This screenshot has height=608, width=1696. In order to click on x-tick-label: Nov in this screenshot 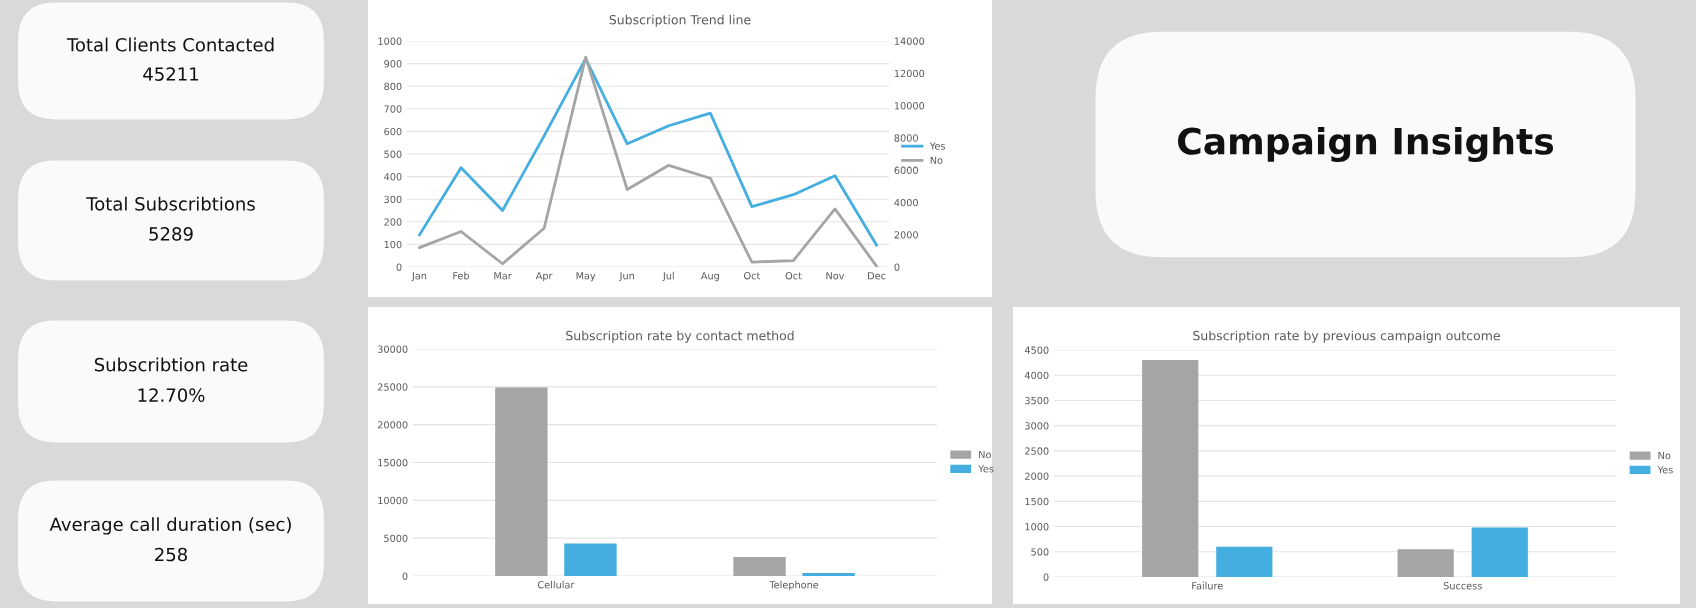, I will do `click(835, 276)`.